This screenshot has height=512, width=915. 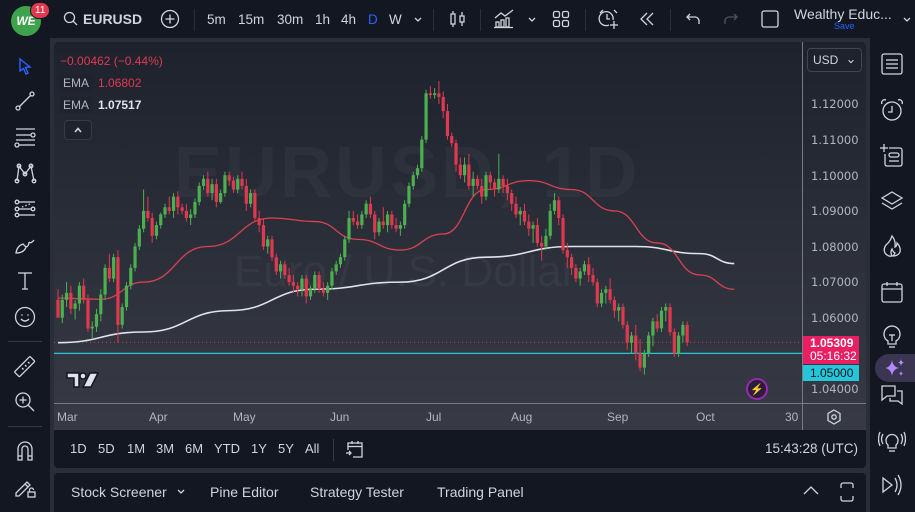 What do you see at coordinates (259, 448) in the screenshot?
I see `range-1y: 1Y` at bounding box center [259, 448].